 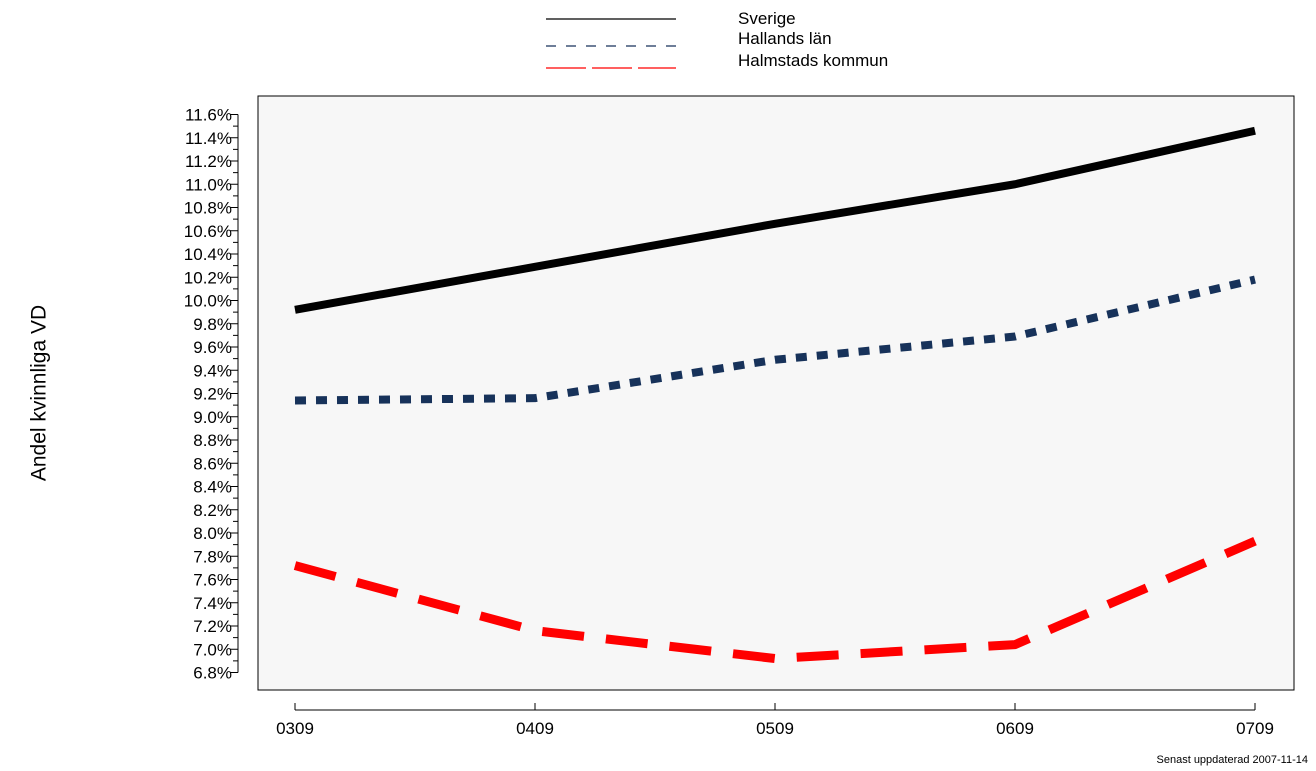 I want to click on y-tick-label: 10.8%, so click(x=208, y=208).